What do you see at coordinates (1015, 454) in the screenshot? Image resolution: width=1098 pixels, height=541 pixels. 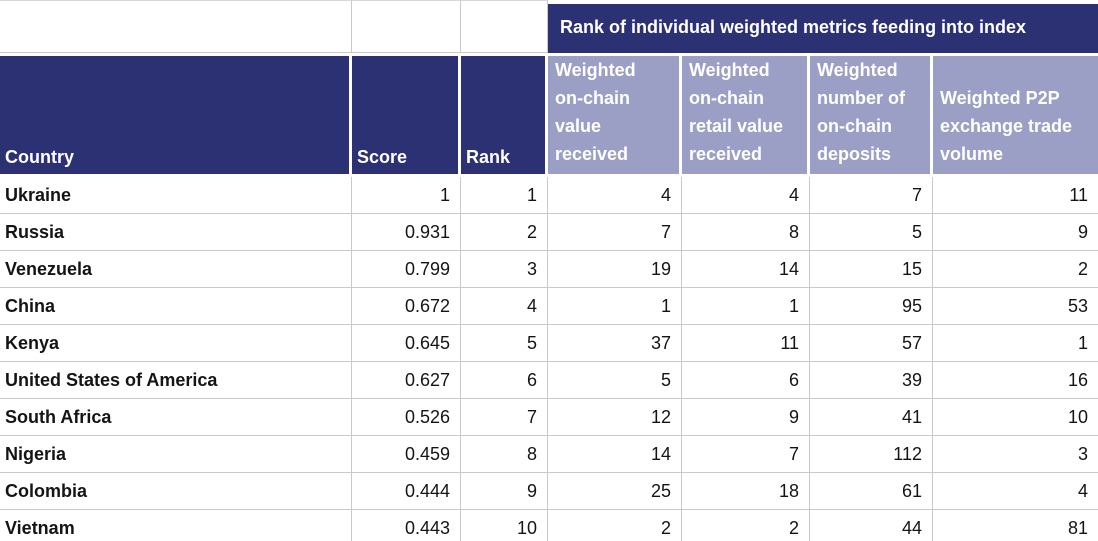 I see `cell-p2p-volume-rank: 3` at bounding box center [1015, 454].